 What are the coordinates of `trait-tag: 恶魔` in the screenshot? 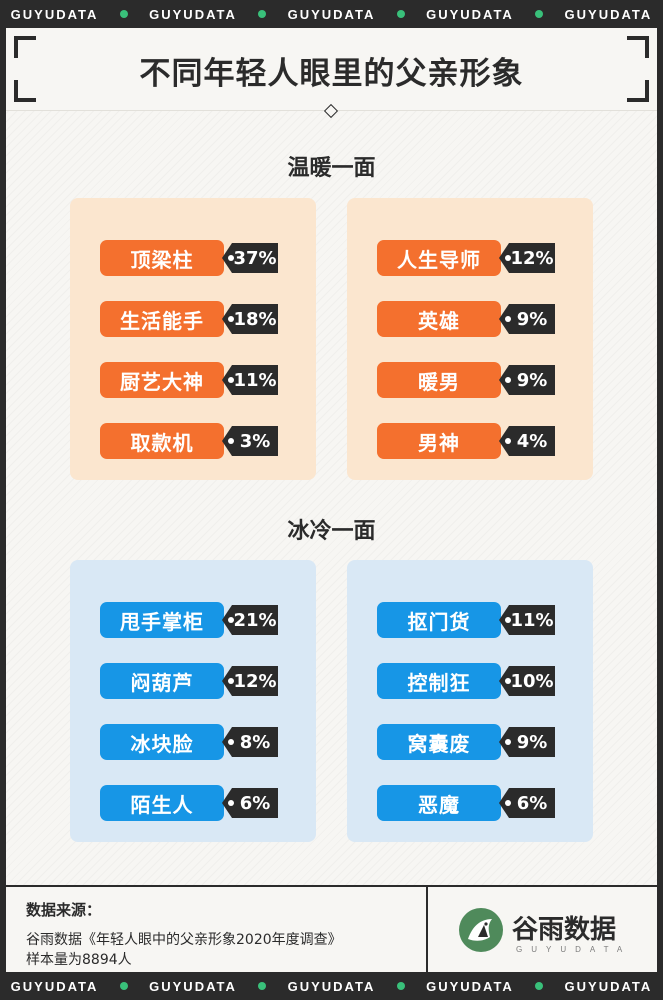 It's located at (439, 803).